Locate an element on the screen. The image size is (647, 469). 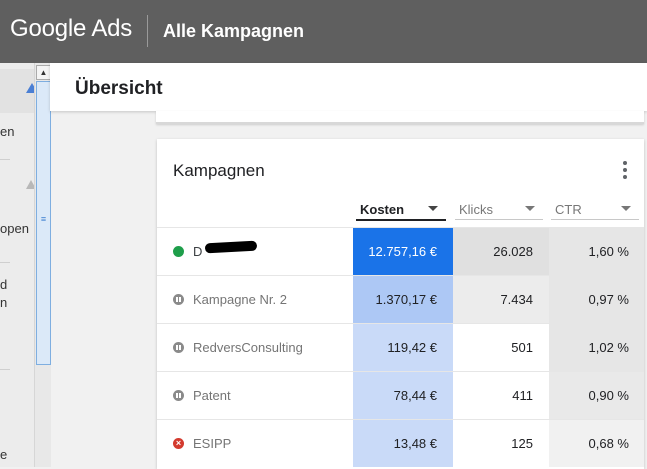
cost-cell: 78,44 € is located at coordinates (403, 395).